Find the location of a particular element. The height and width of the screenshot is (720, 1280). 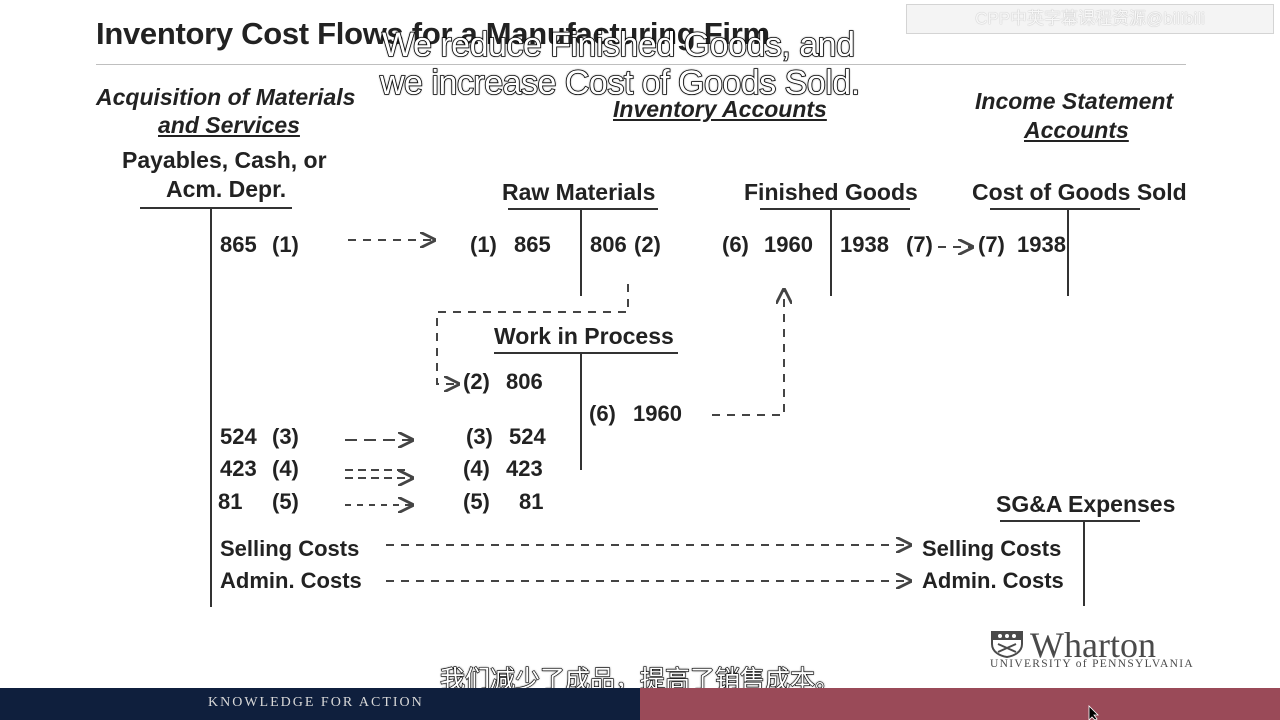

payables-entry-1-amount: 865 is located at coordinates (238, 244).